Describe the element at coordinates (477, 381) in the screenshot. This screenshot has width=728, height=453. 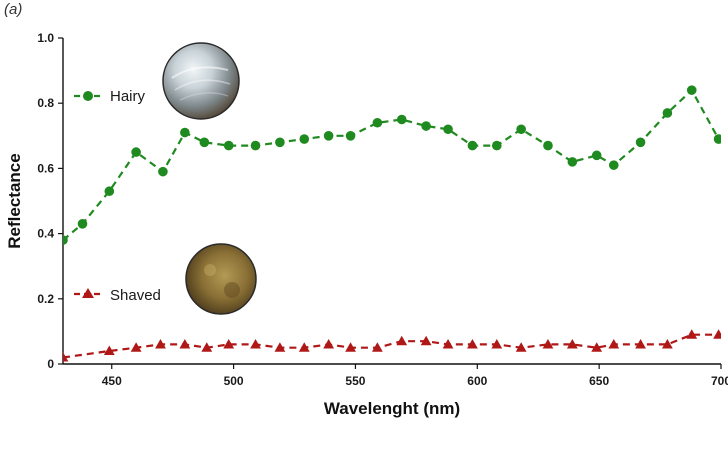
I see `x-tick-label: 600` at that location.